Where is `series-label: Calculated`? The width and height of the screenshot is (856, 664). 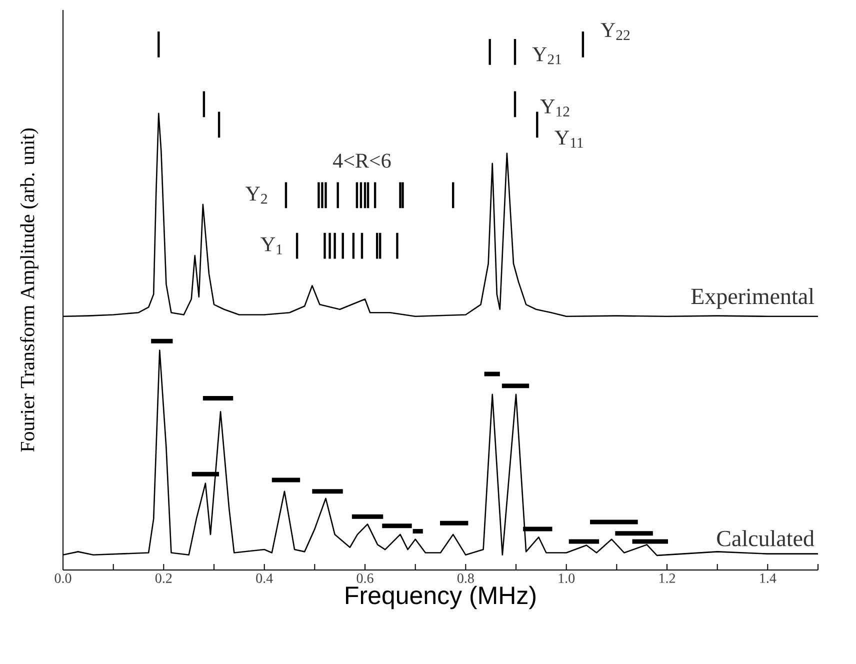
series-label: Calculated is located at coordinates (765, 538).